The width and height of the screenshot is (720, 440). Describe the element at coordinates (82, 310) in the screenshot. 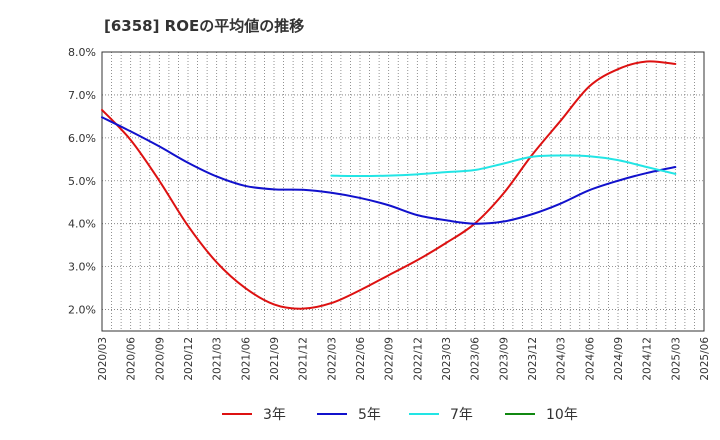

I see `y-tick-label: 2.0%` at that location.